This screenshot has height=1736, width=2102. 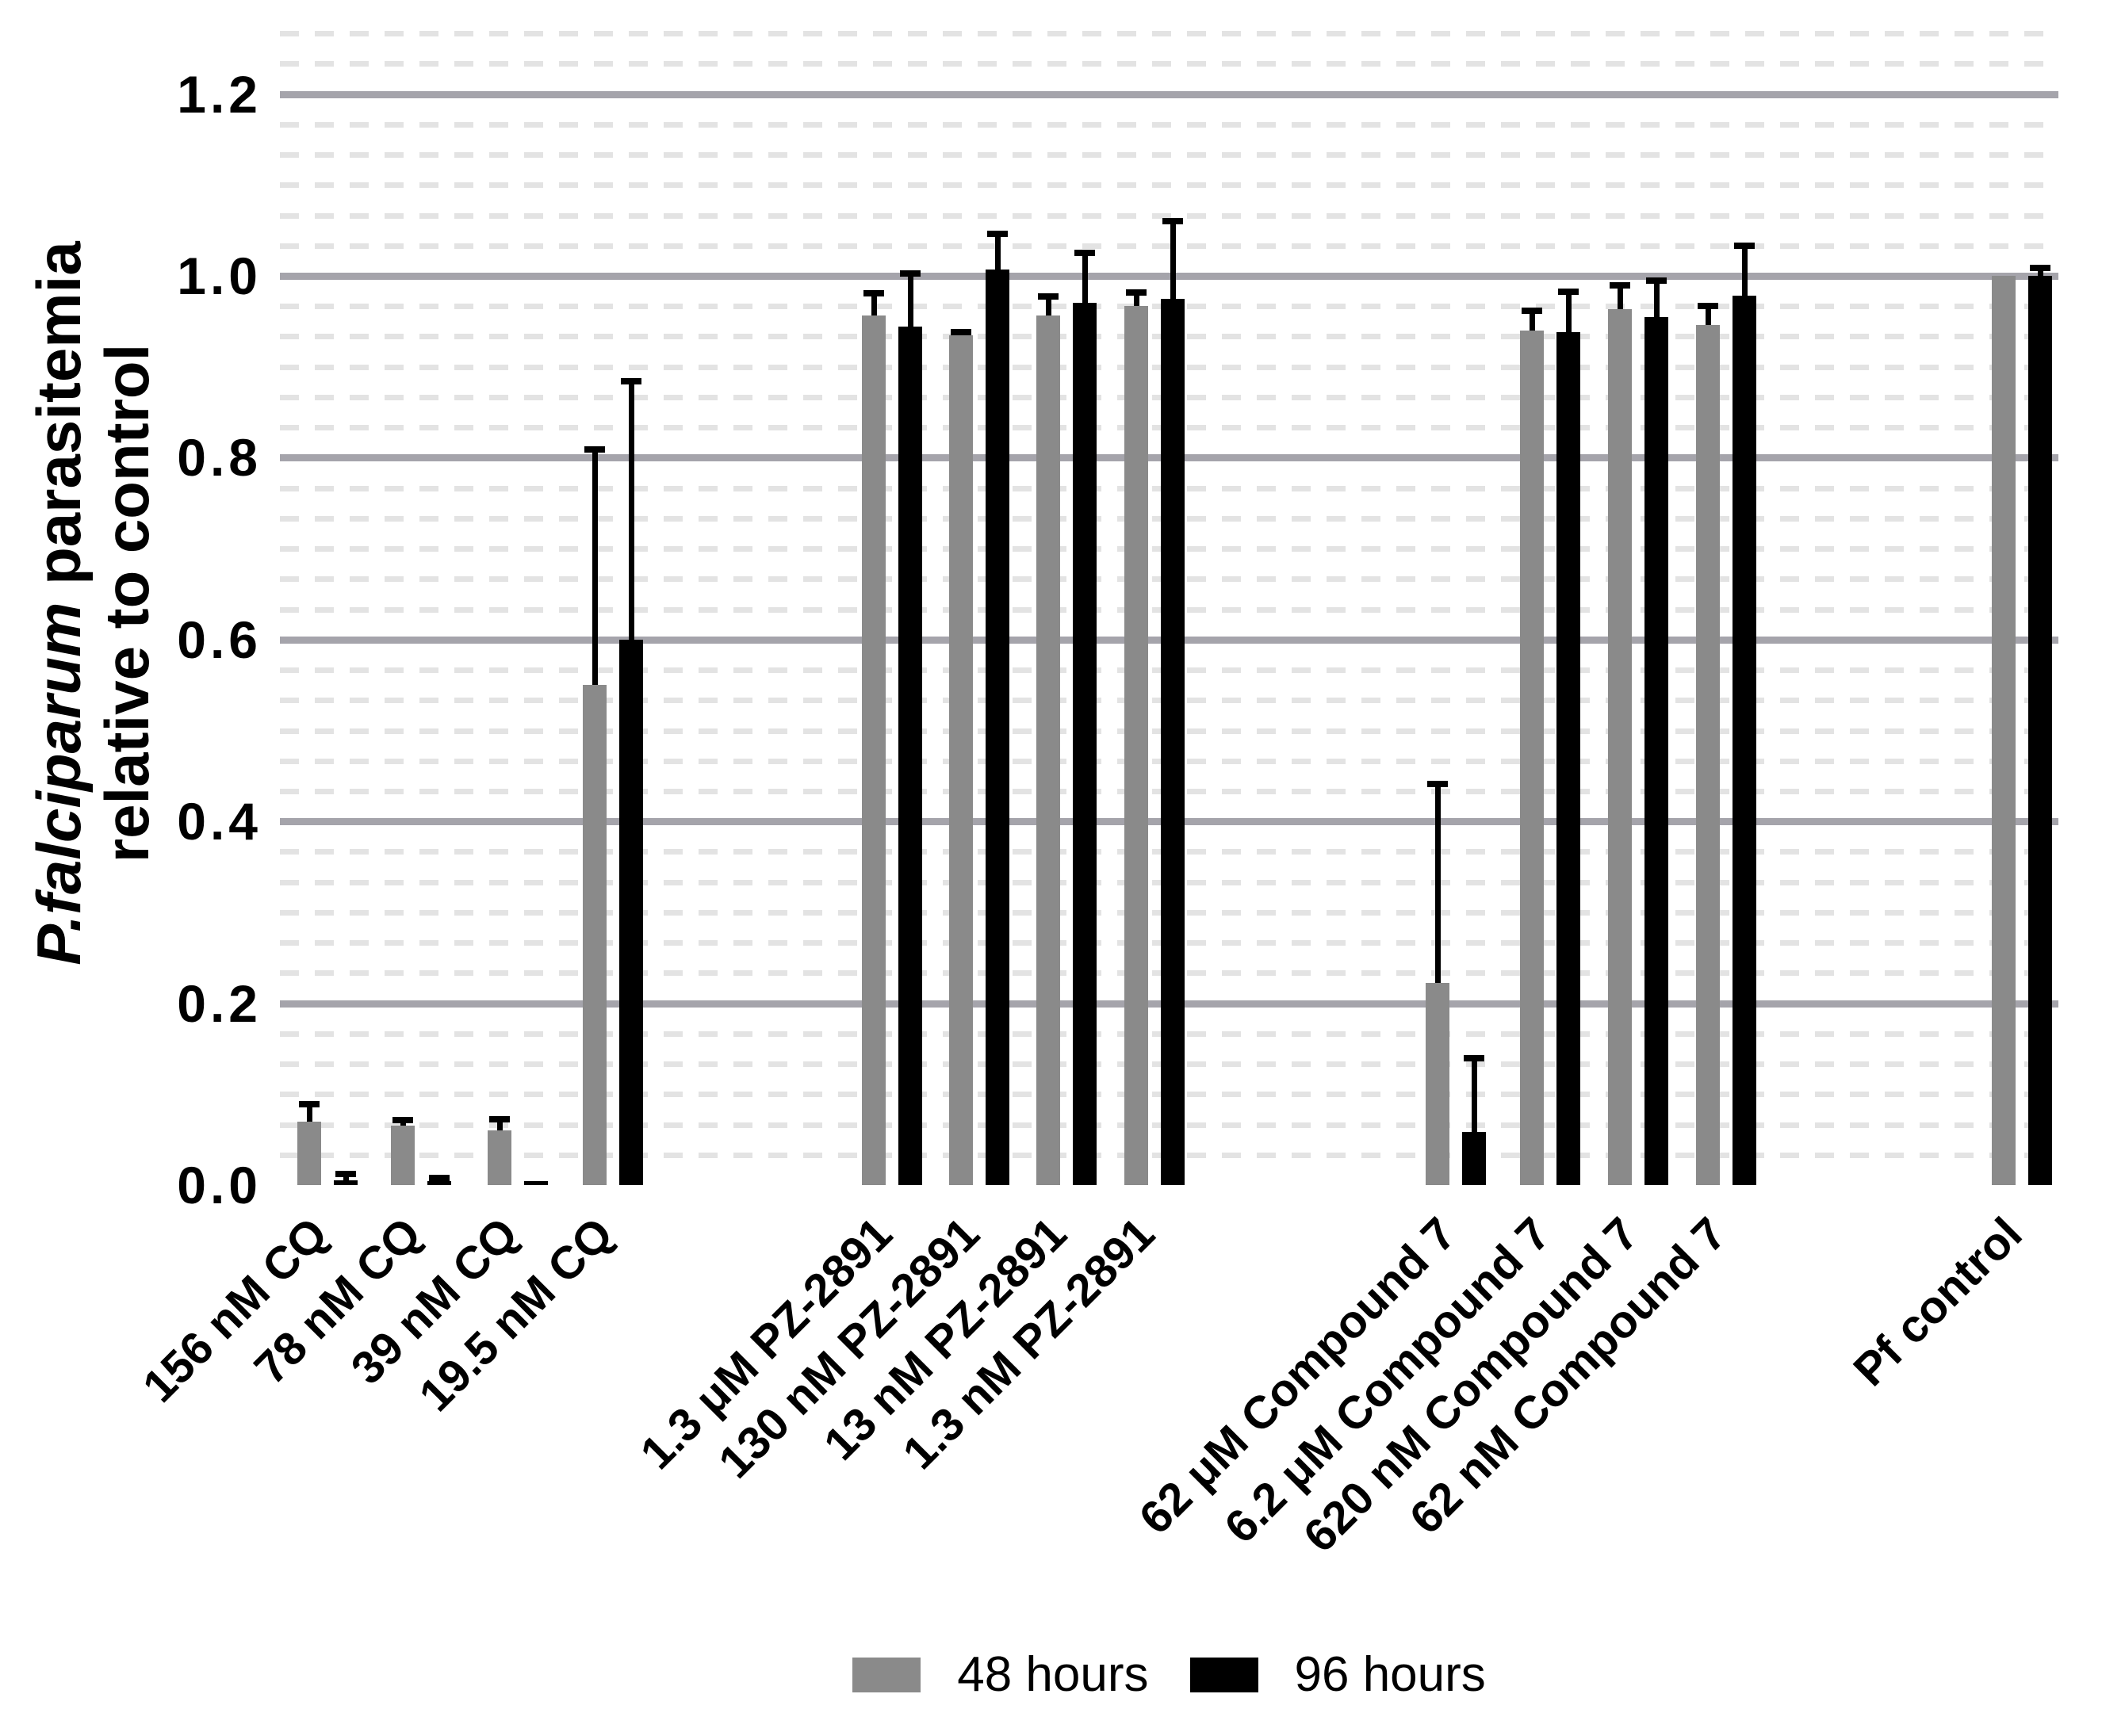 I want to click on legend-item-96h: 96 hours, so click(x=1337, y=1674).